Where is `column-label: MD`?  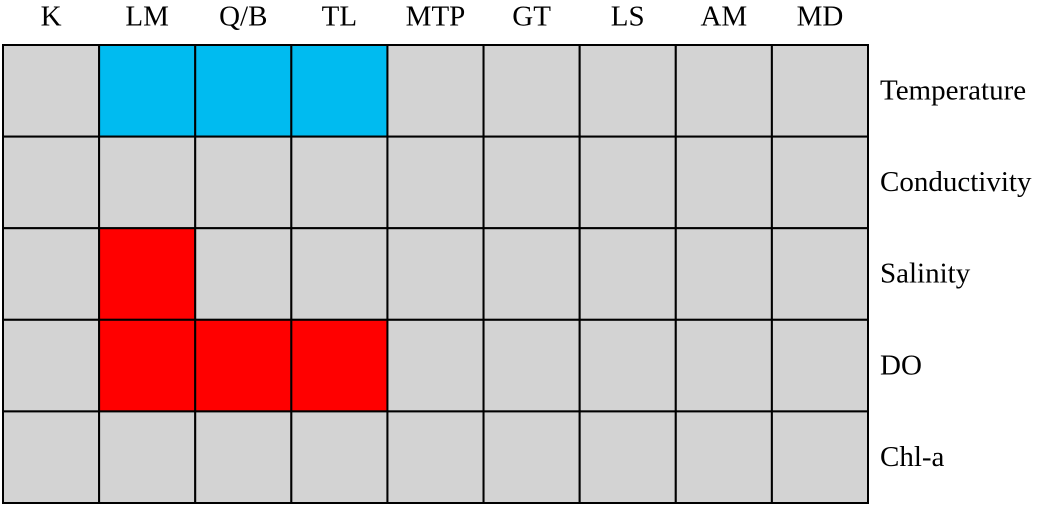
column-label: MD is located at coordinates (820, 17).